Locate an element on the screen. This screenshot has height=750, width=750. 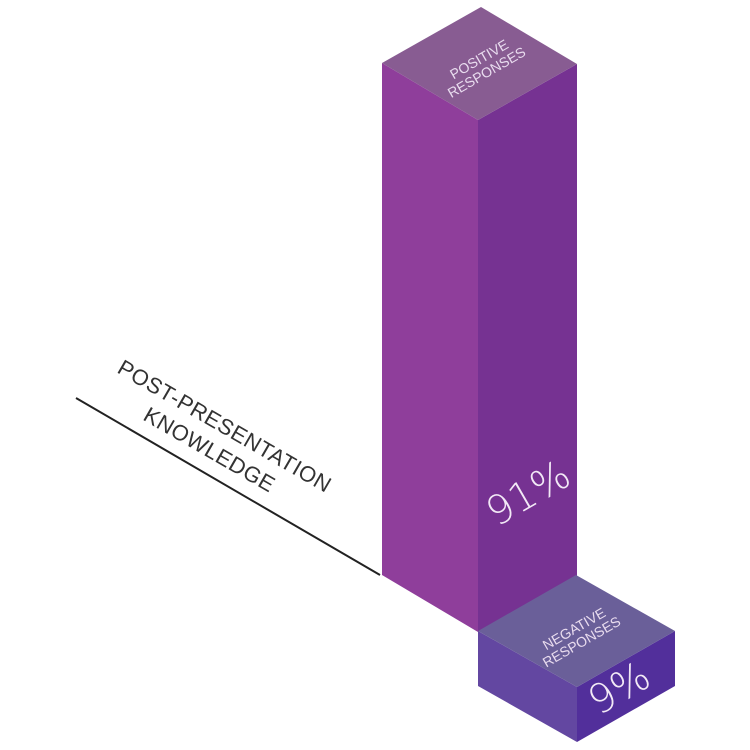
category-label: POST-PRESENTATION KNOWLEDGE is located at coordinates (225, 426).